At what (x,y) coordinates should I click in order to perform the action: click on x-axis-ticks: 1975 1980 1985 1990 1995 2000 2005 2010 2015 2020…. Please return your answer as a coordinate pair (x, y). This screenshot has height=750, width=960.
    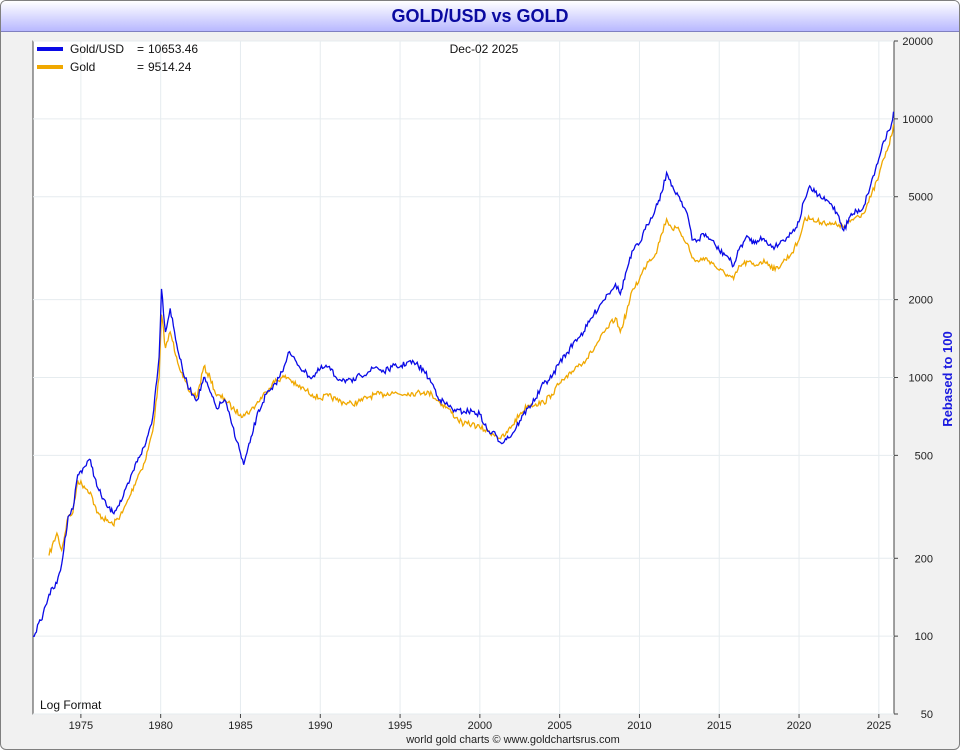
    Looking at the image, I should click on (480, 723).